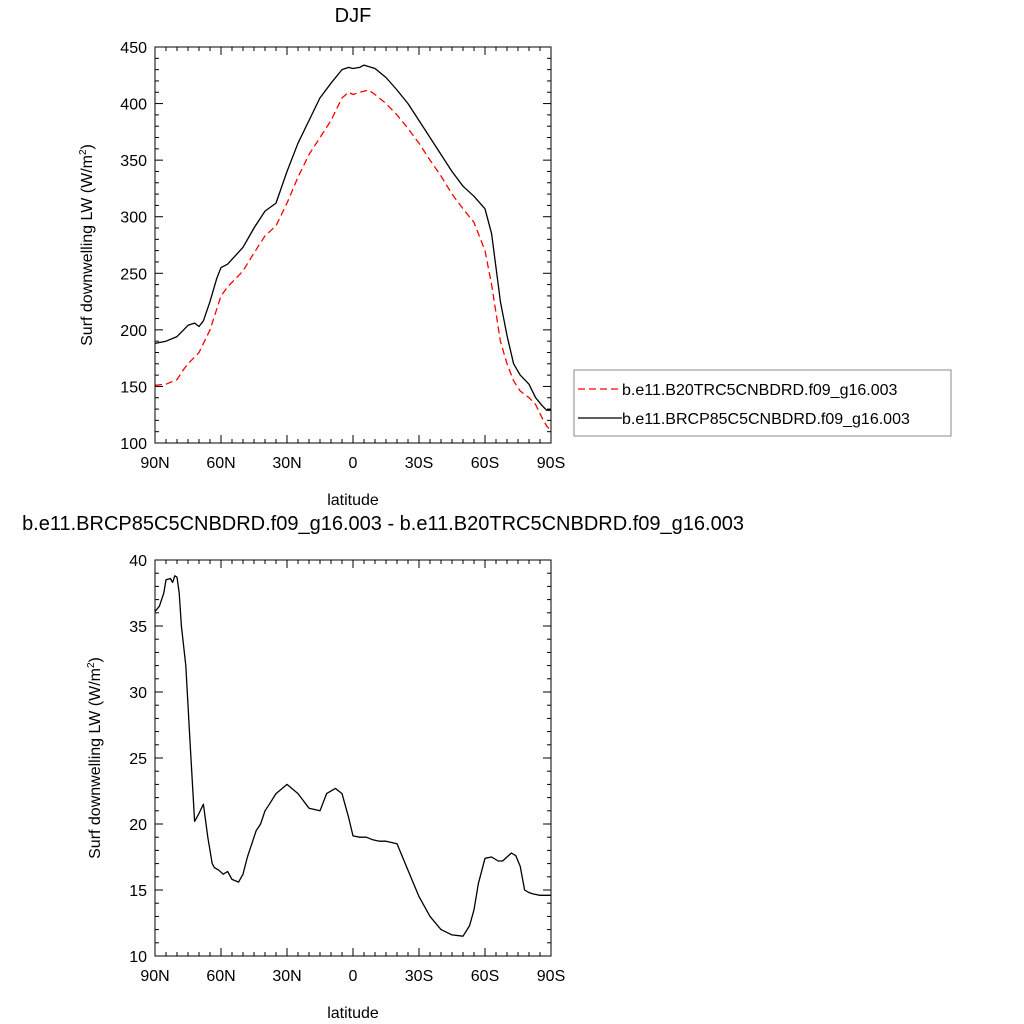  Describe the element at coordinates (353, 16) in the screenshot. I see `chart-title: DJF` at that location.